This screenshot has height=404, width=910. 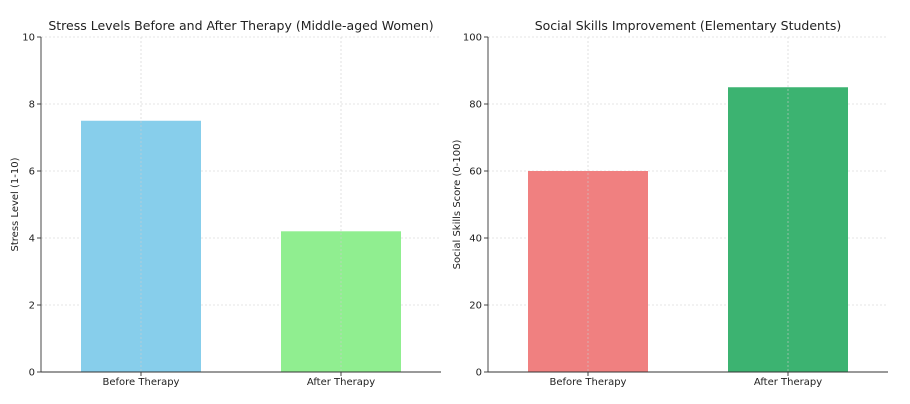 I want to click on y-tick-label: 60, so click(x=475, y=172).